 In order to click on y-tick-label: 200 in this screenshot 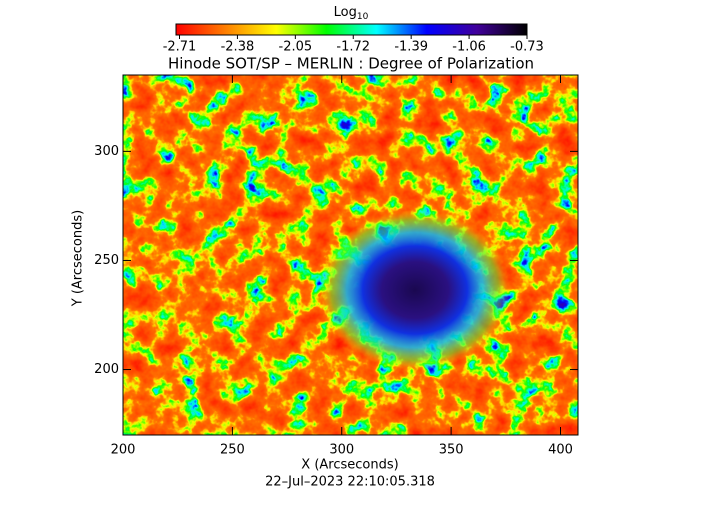, I will do `click(106, 369)`.